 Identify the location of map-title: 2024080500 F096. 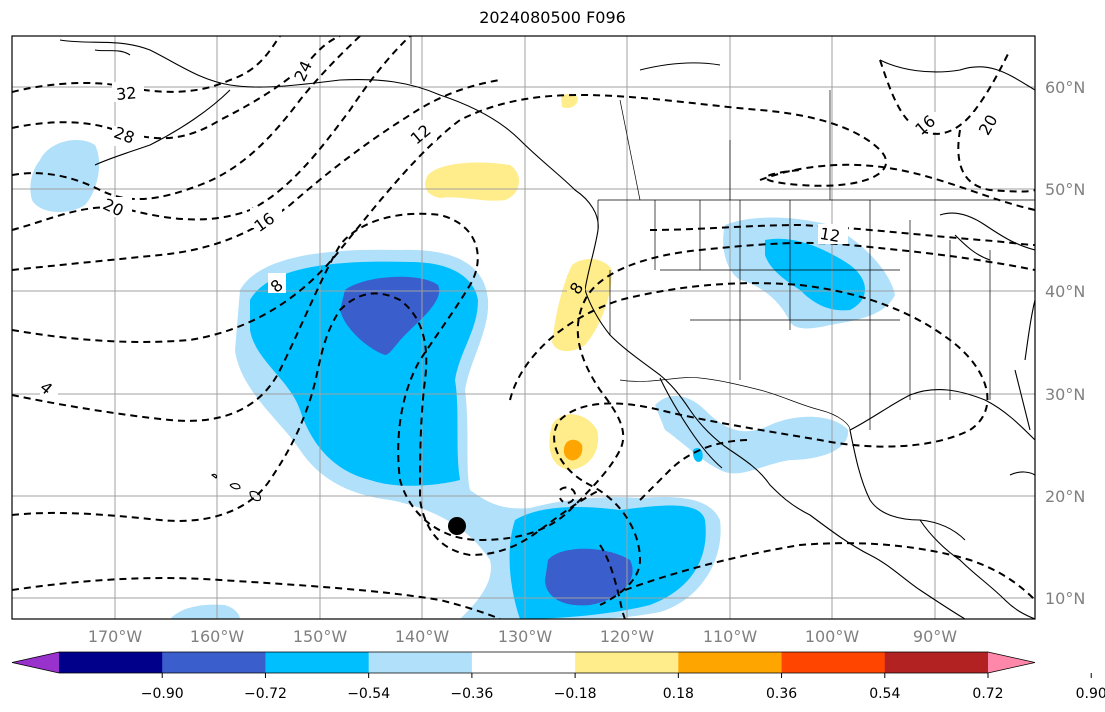
(552, 17).